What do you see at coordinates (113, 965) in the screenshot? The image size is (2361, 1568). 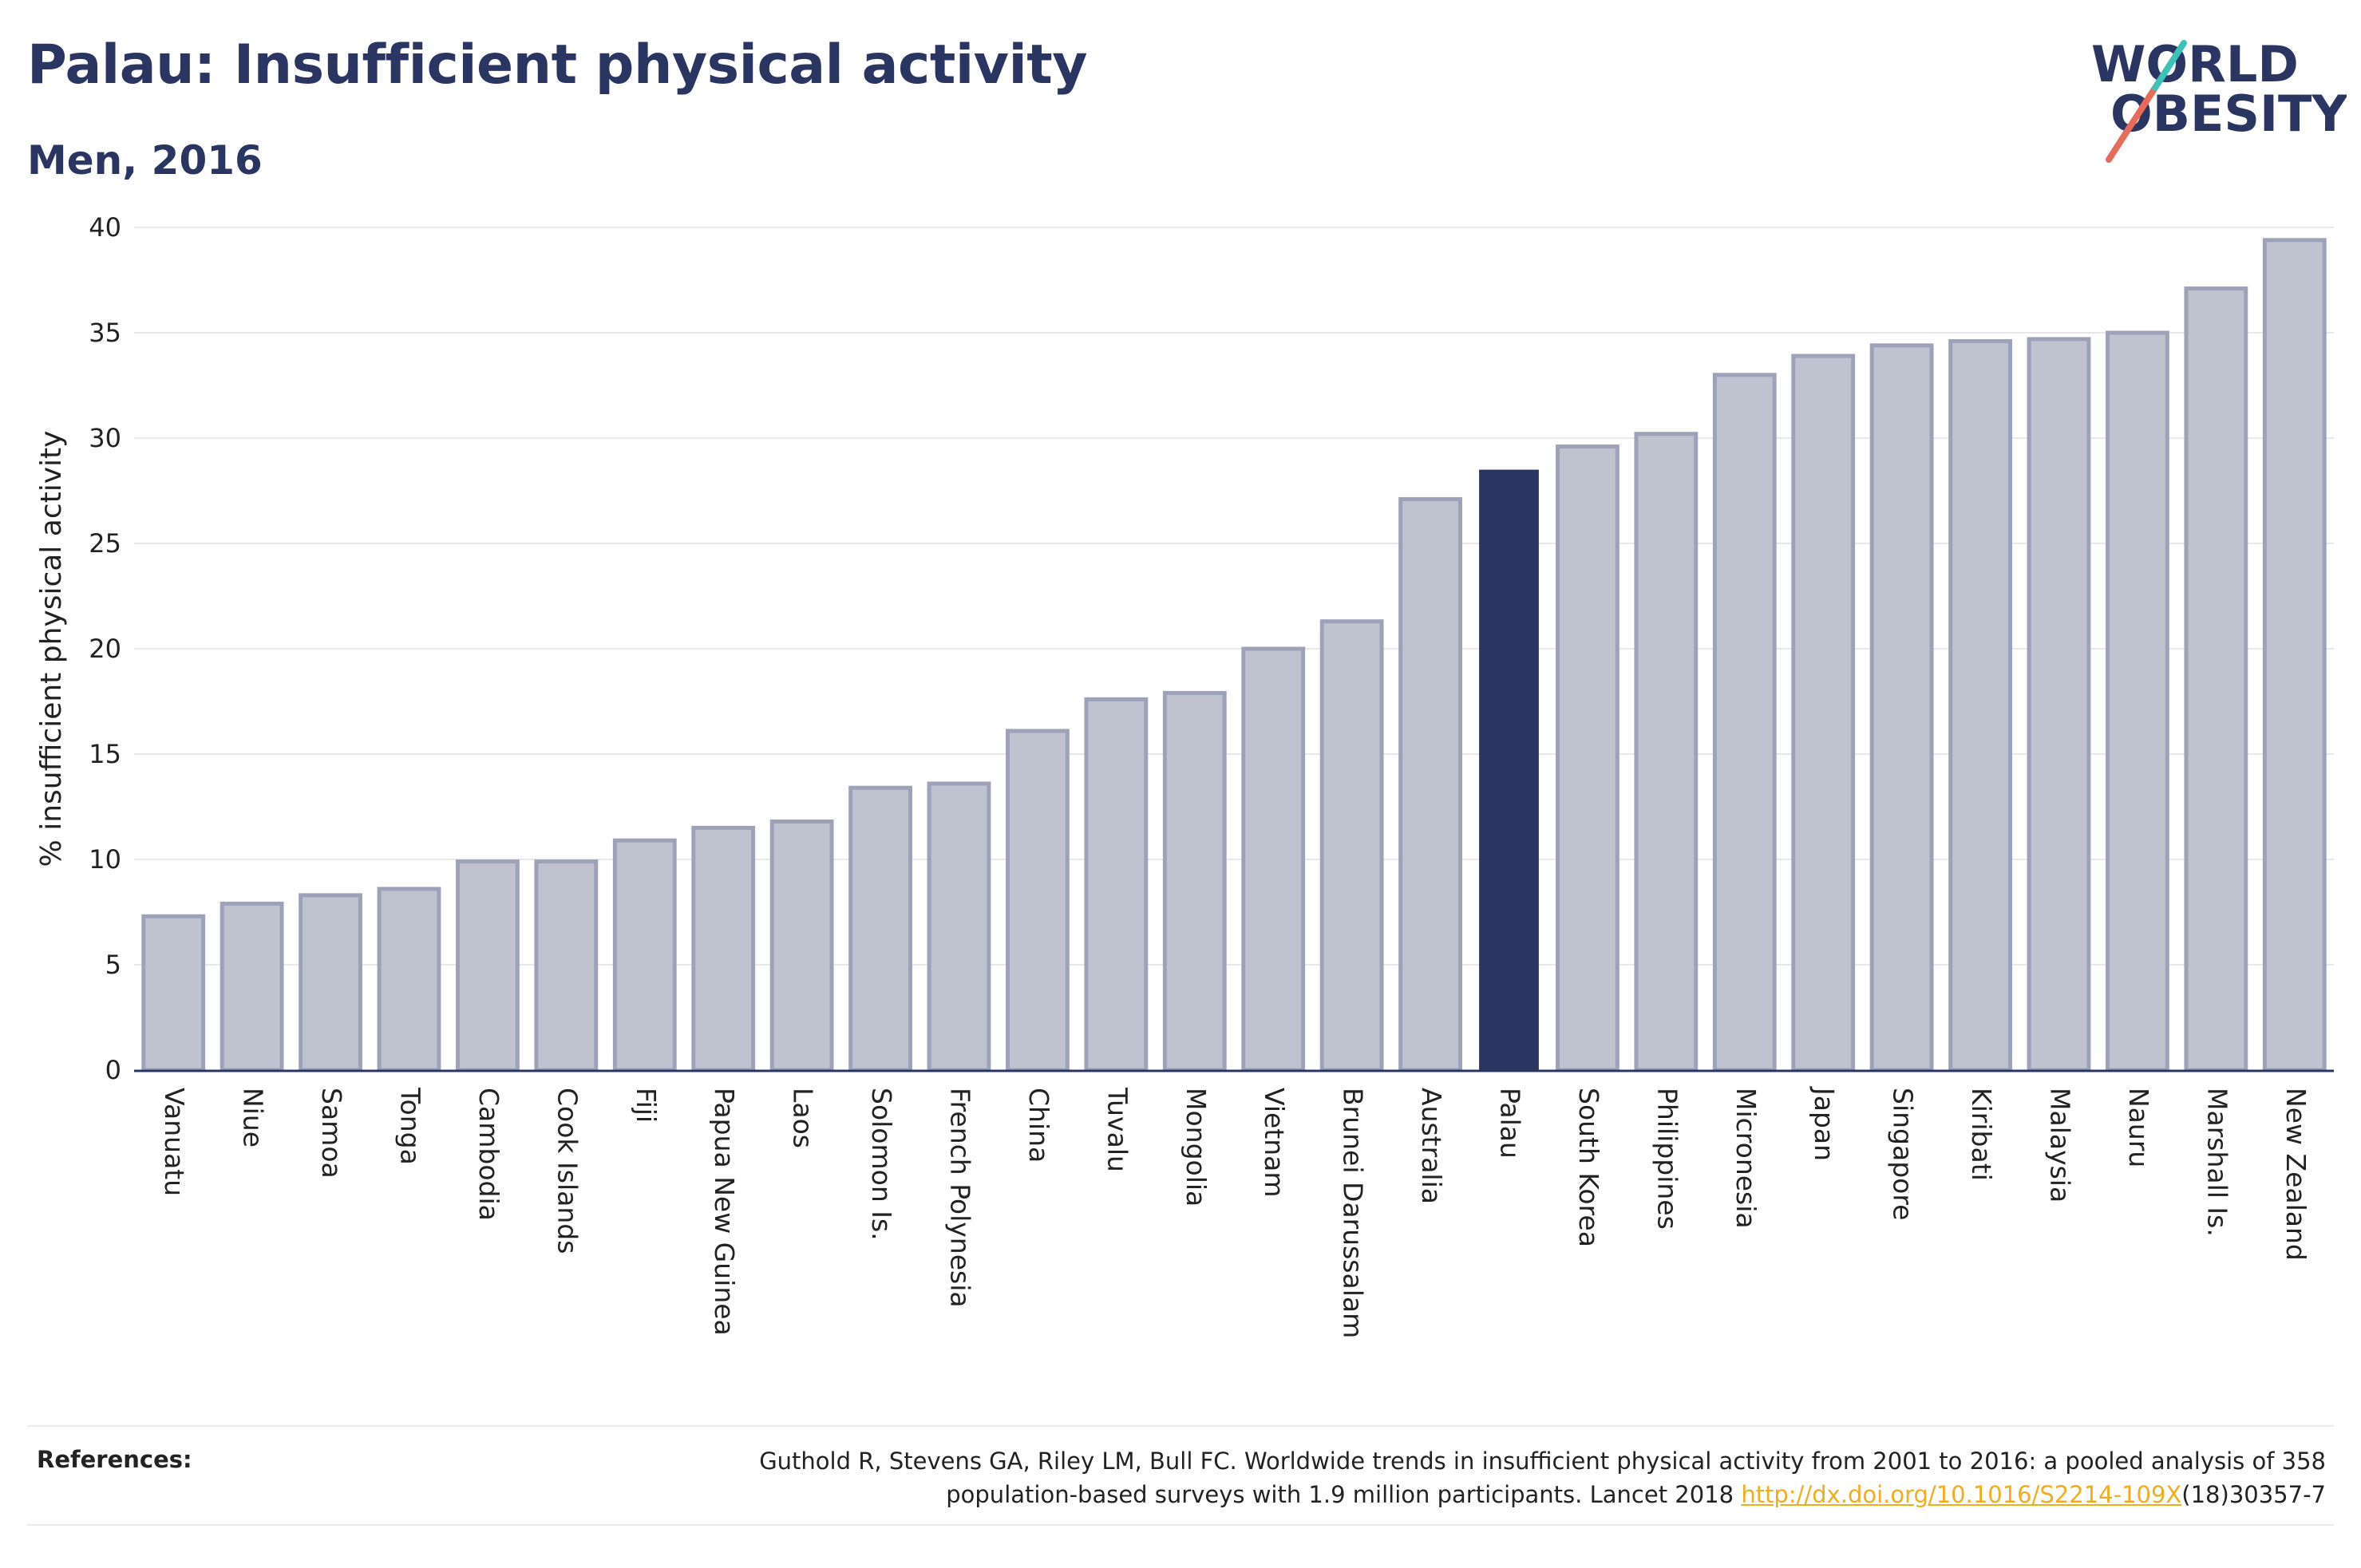 I see `y-tick-label: 5` at bounding box center [113, 965].